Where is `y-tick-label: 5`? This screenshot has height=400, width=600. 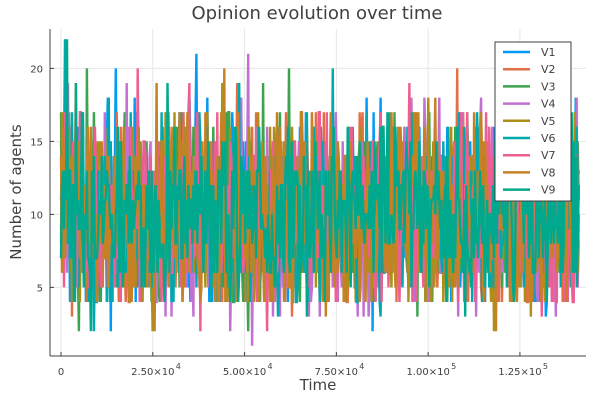
y-tick-label: 5 is located at coordinates (40, 288).